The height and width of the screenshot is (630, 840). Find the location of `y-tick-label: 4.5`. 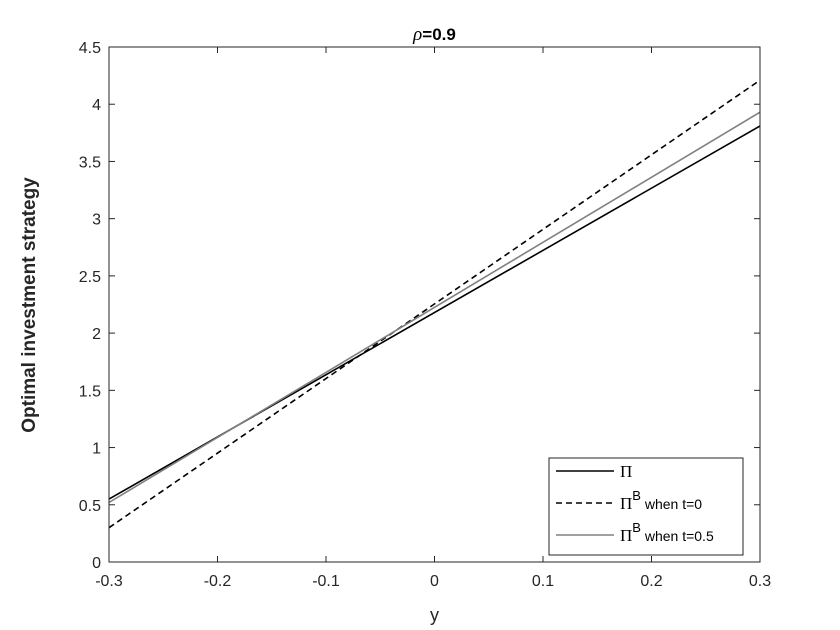

y-tick-label: 4.5 is located at coordinates (90, 48).